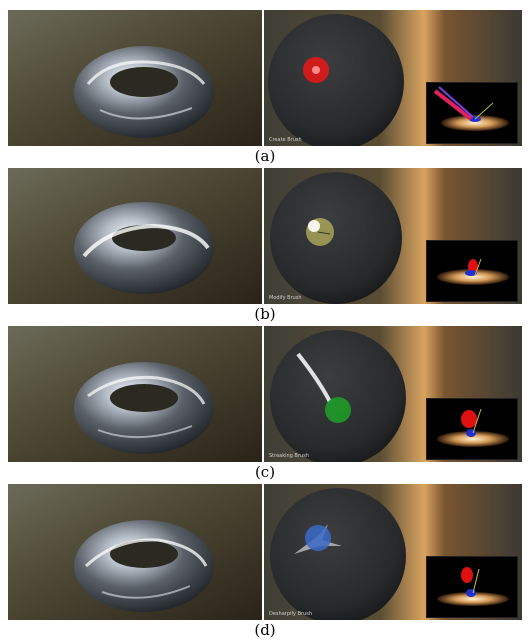 The height and width of the screenshot is (642, 530). I want to click on editor-view-b: Modify Brush, so click(393, 236).